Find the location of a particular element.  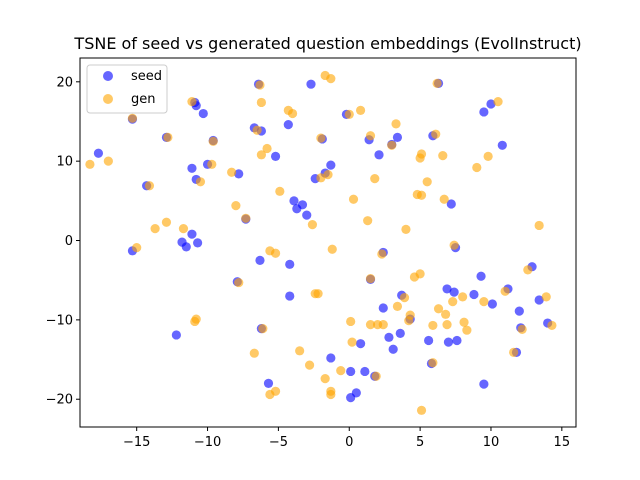

legend-label-gen: gen is located at coordinates (143, 99).